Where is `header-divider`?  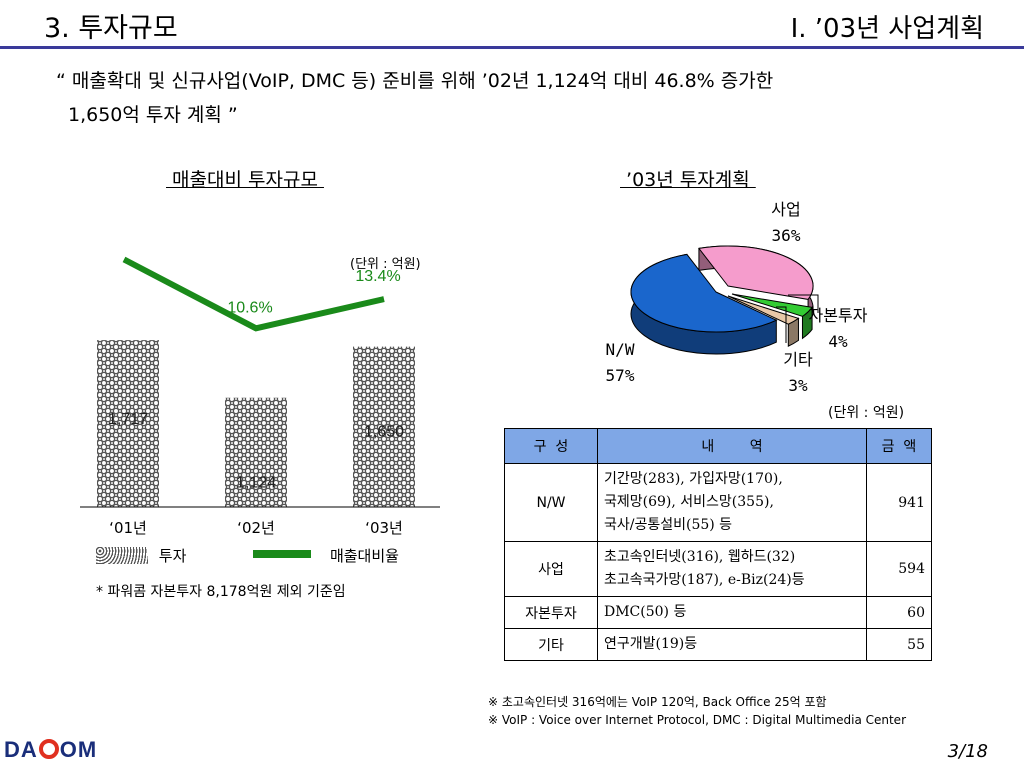
header-divider is located at coordinates (512, 47).